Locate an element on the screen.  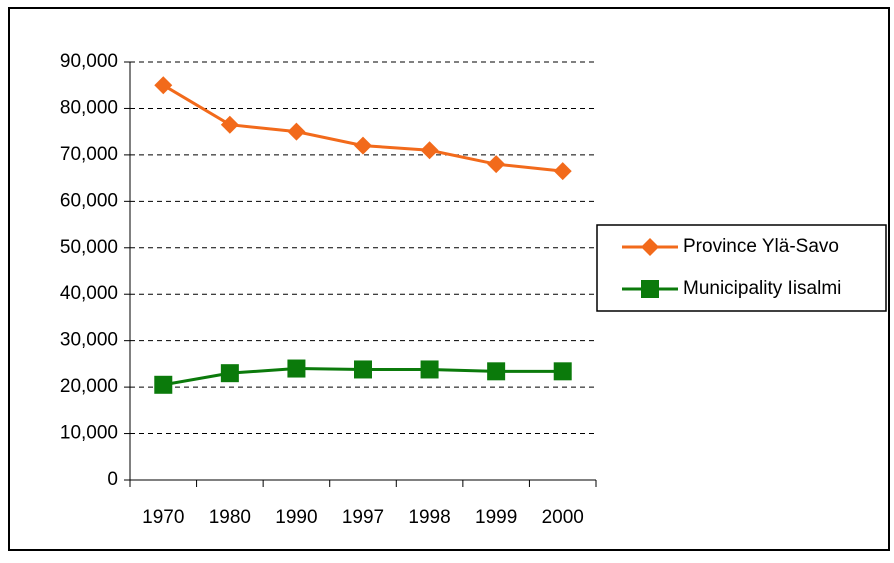
x-tick-label: 1997 is located at coordinates (363, 517).